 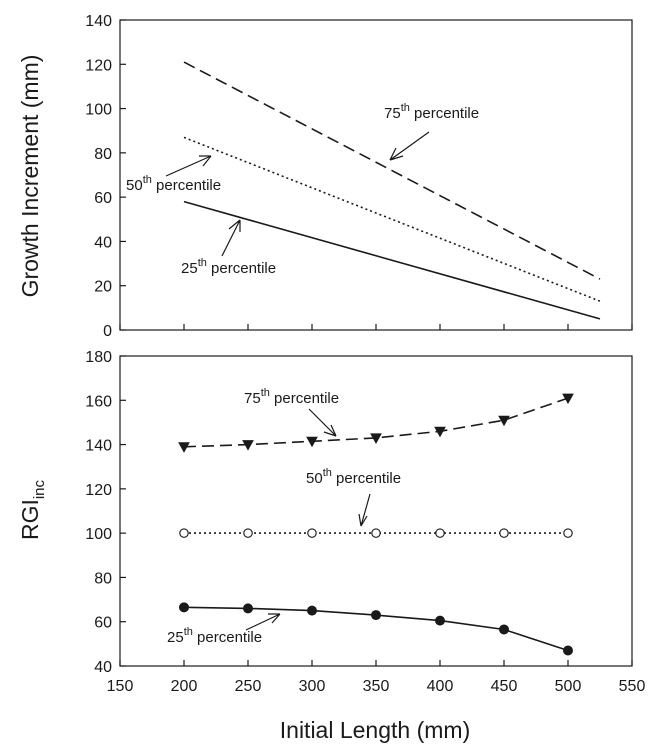 I want to click on bottom-annotation-arrows, so click(x=308, y=519).